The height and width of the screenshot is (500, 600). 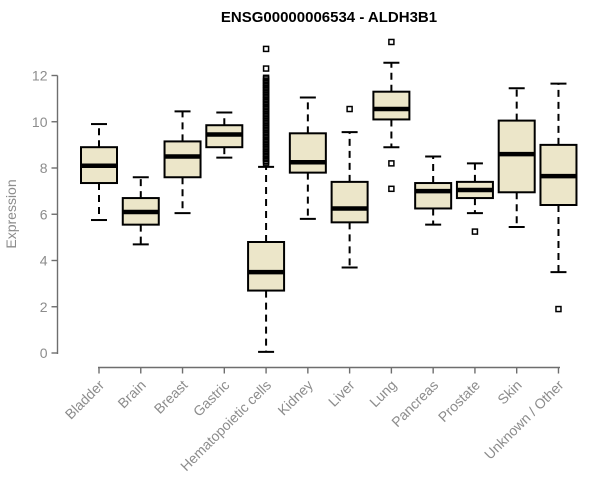 What do you see at coordinates (295, 398) in the screenshot?
I see `x-tick-label: Kidney` at bounding box center [295, 398].